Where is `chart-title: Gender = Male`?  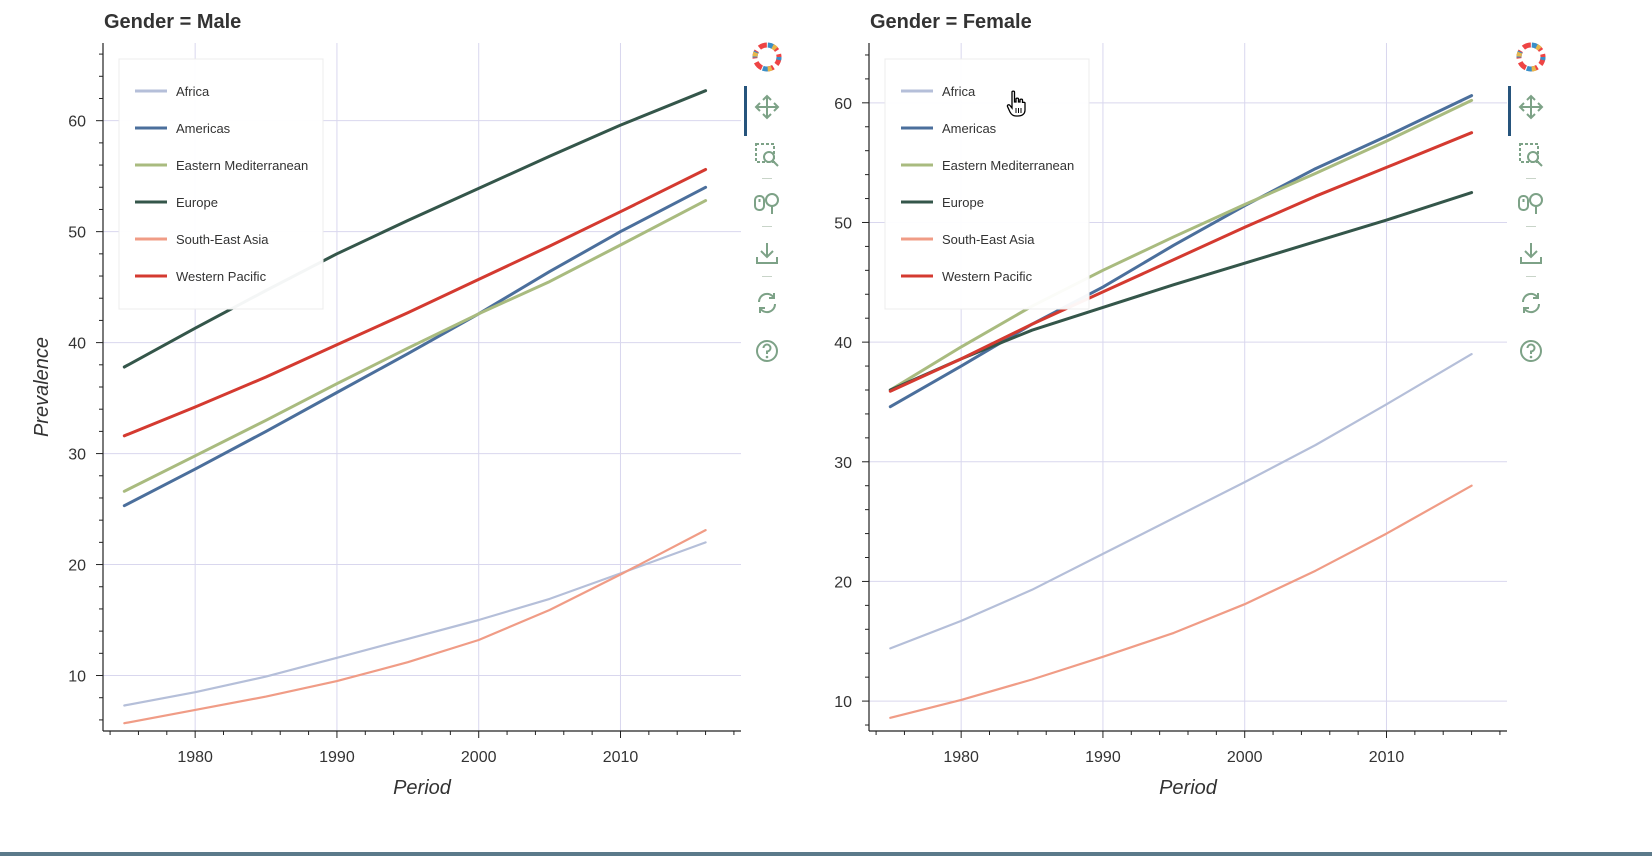
chart-title: Gender = Male is located at coordinates (173, 22).